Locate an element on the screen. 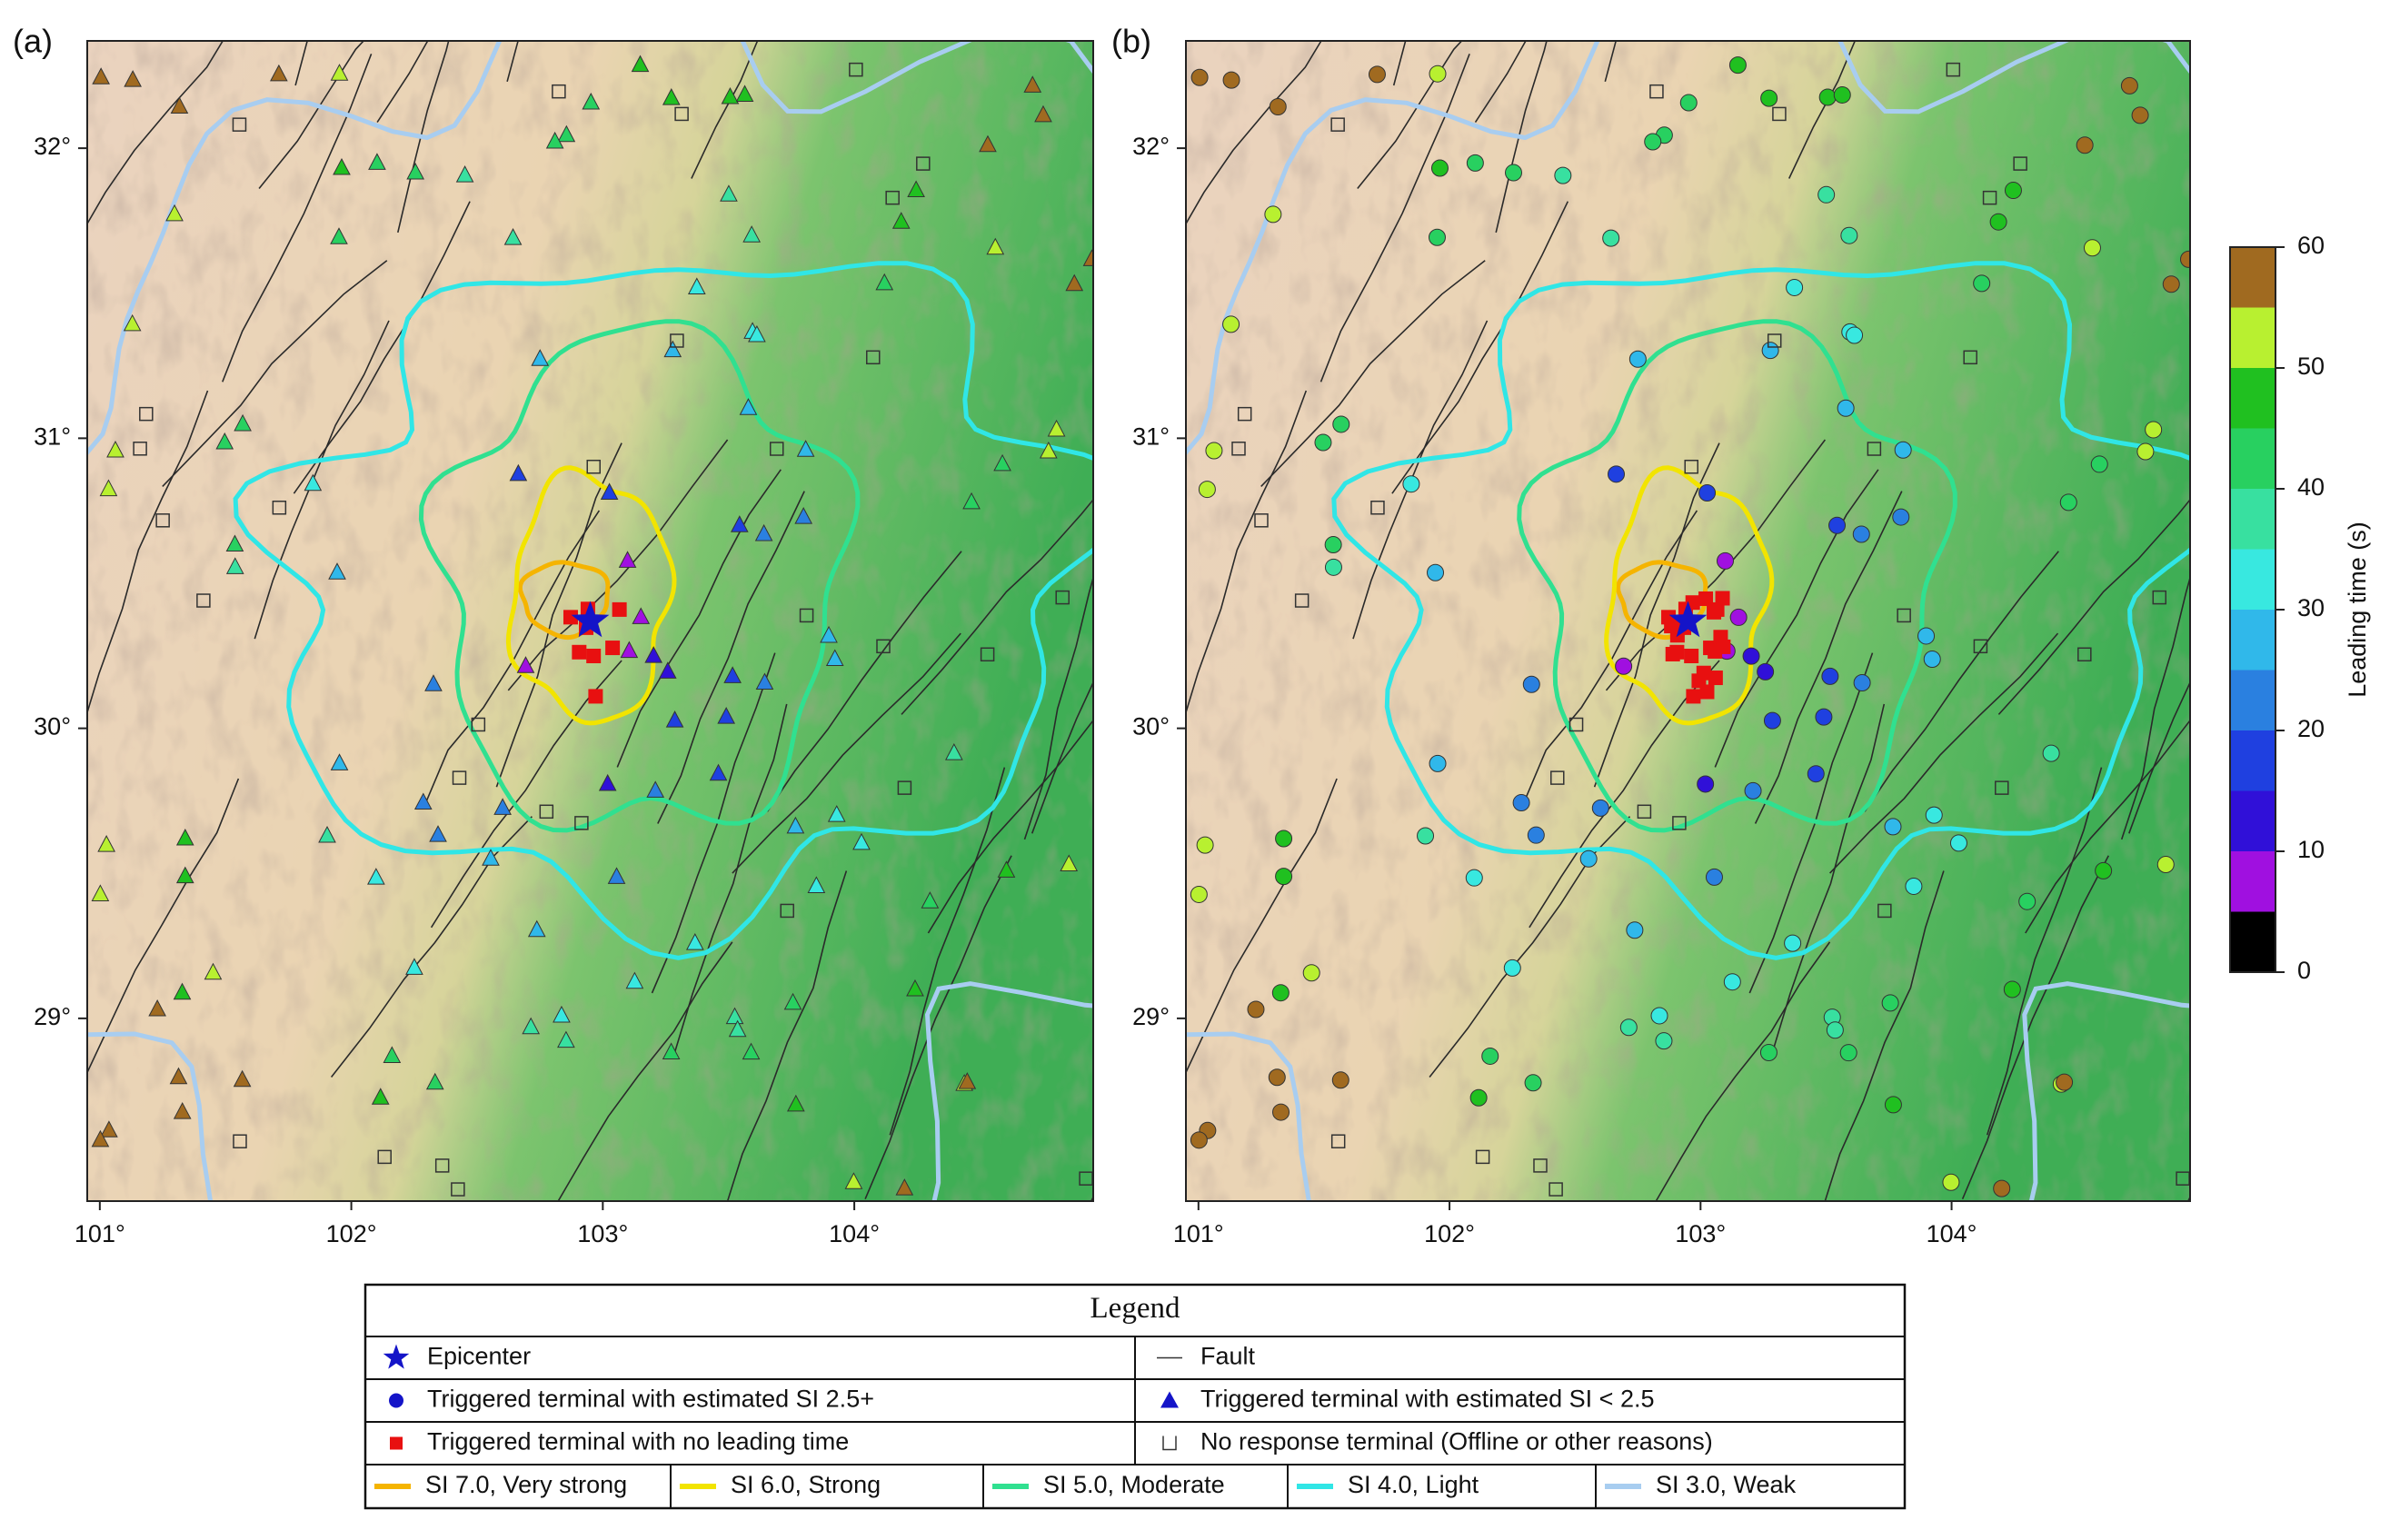 The width and height of the screenshot is (2390, 1540). lat-tick-label: 29° is located at coordinates (1151, 1016).